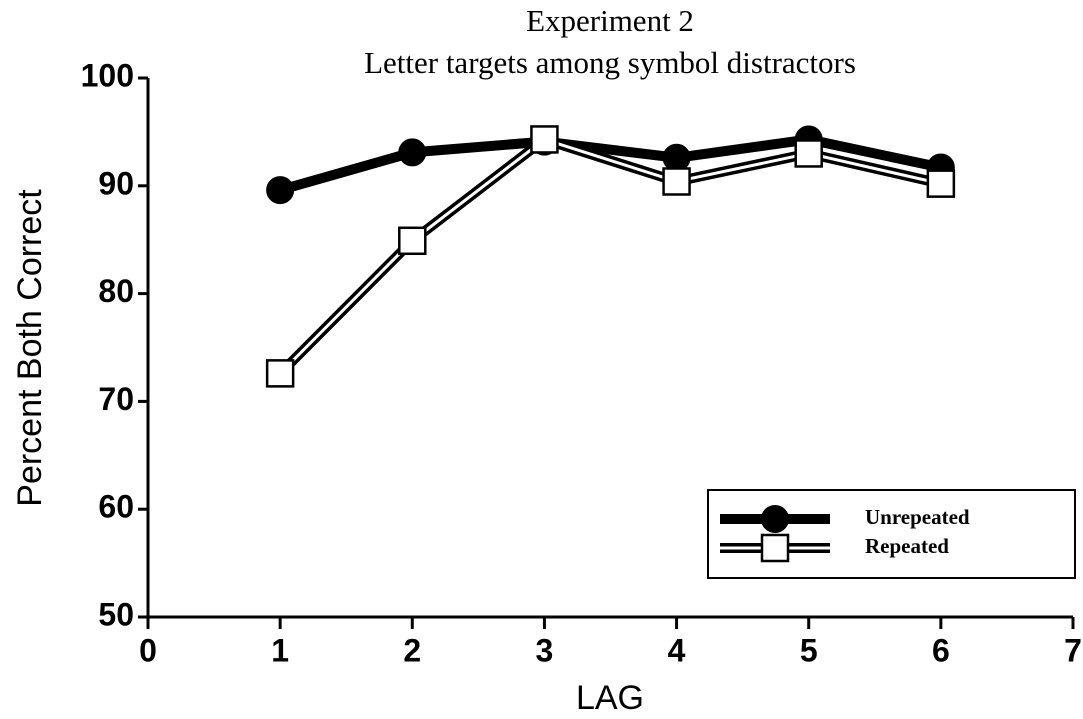 This screenshot has height=719, width=1083. What do you see at coordinates (116, 183) in the screenshot?
I see `y-tick-label: 90` at bounding box center [116, 183].